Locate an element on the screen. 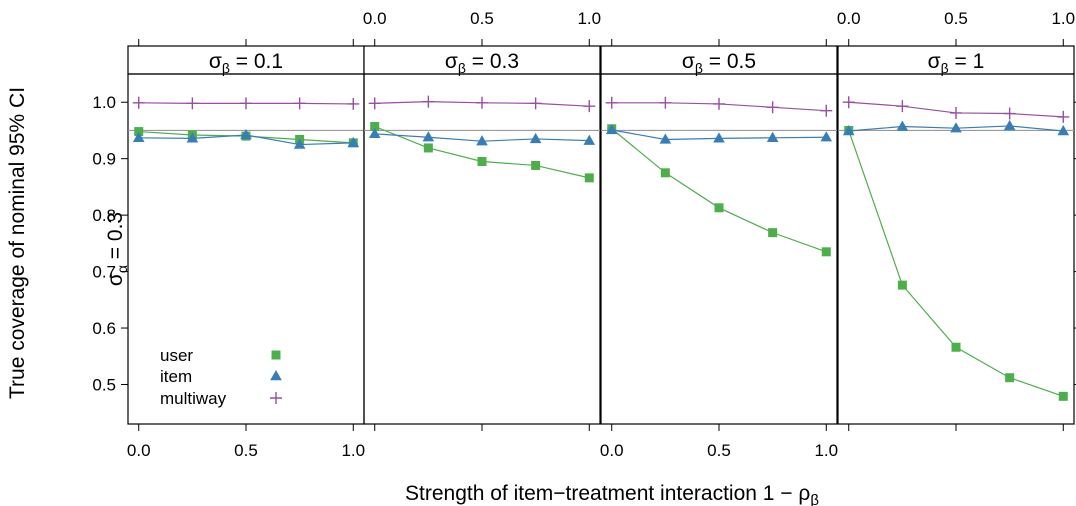 The height and width of the screenshot is (506, 1076). strip-eq: = 0.1 is located at coordinates (256, 61).